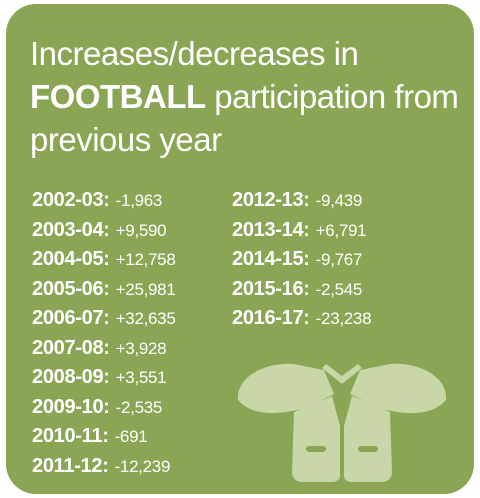 Image resolution: width=480 pixels, height=498 pixels. I want to click on season-label: 2007-08:, so click(71, 347).